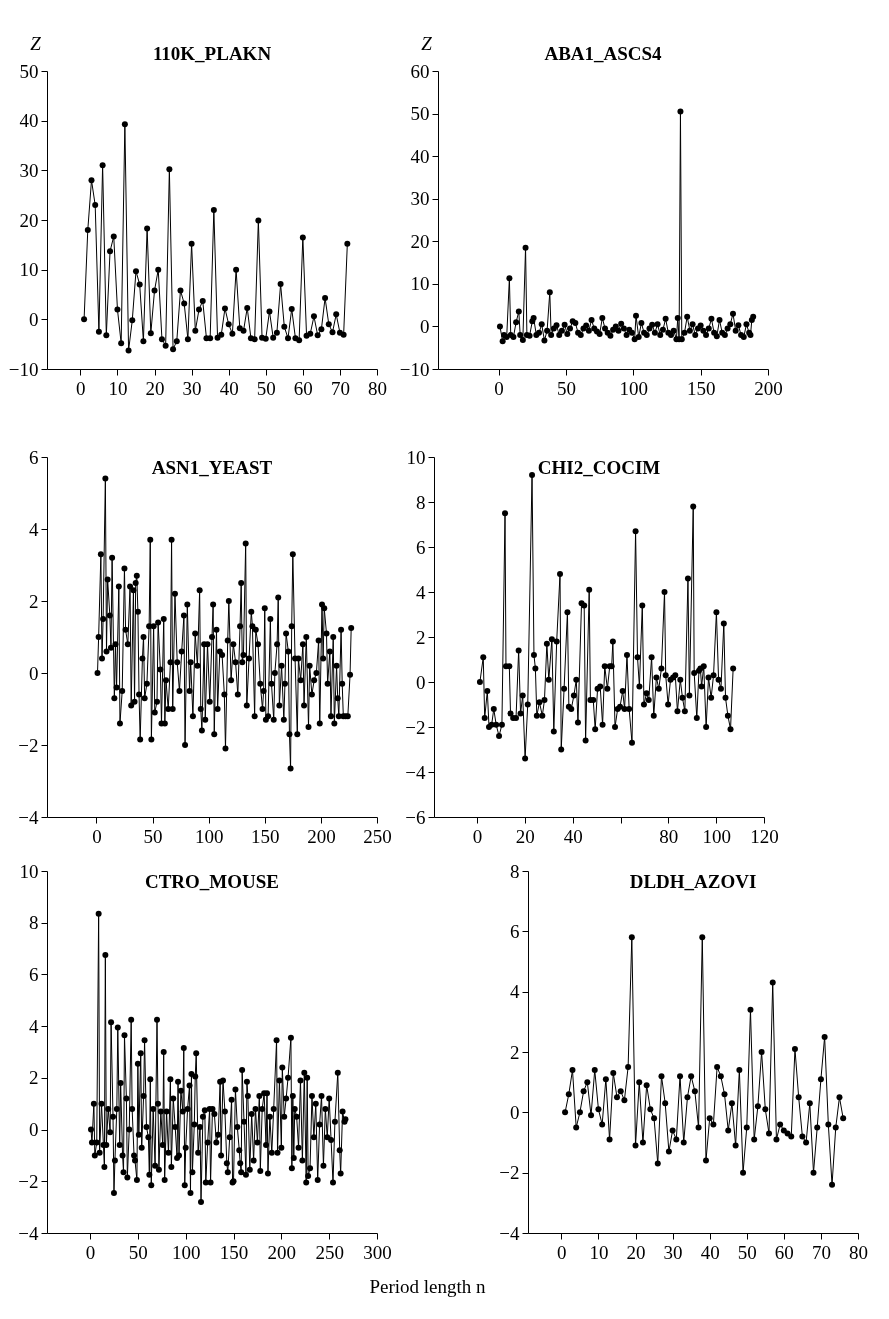  What do you see at coordinates (420, 71) in the screenshot?
I see `y-tick-label: 60` at bounding box center [420, 71].